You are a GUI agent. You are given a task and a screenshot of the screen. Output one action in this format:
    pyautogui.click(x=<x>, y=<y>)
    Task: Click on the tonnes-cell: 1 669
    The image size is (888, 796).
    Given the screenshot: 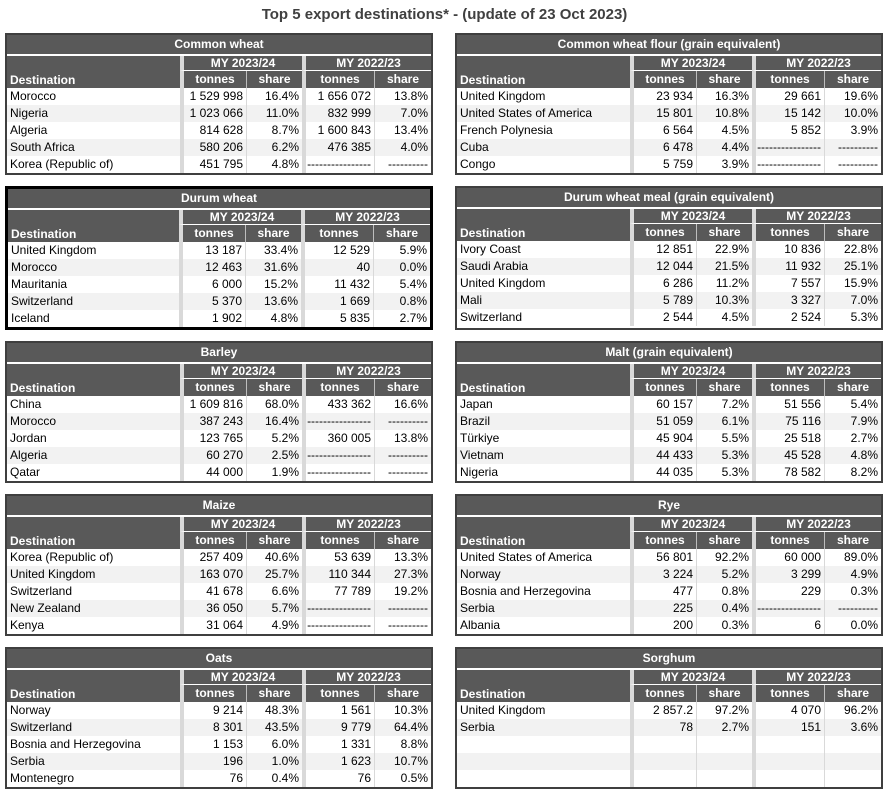 What is the action you would take?
    pyautogui.click(x=337, y=301)
    